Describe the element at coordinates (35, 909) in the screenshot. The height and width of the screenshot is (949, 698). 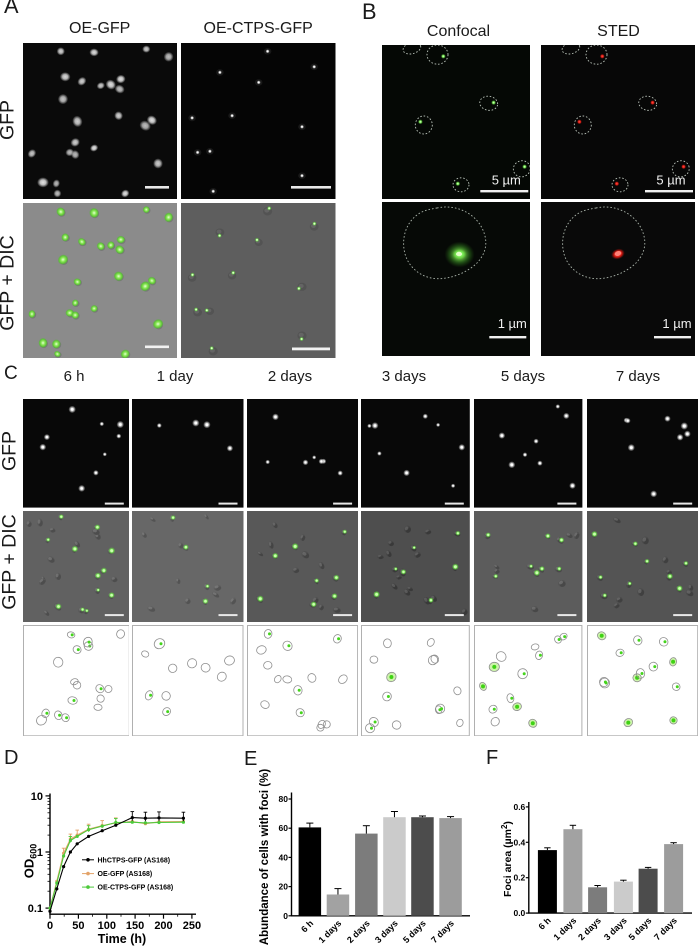
I see `svg-text: 0.1` at that location.